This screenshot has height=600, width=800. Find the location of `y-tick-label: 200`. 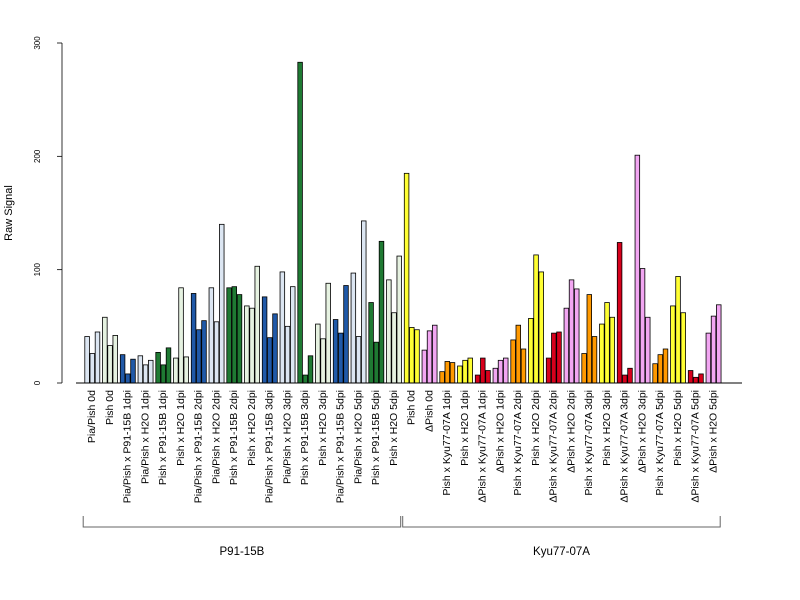

y-tick-label: 200 is located at coordinates (37, 156).